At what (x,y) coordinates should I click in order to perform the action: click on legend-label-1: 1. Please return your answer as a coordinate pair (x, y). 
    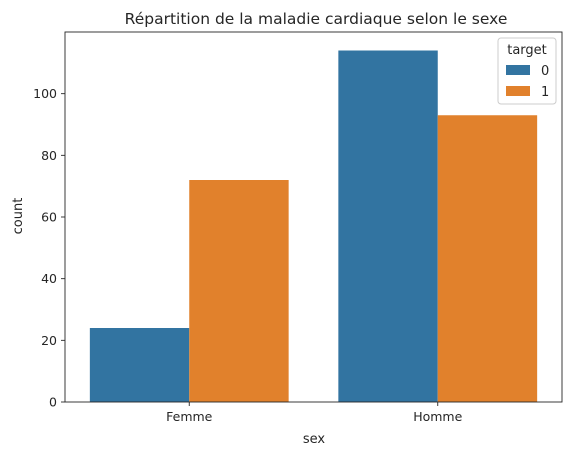
    Looking at the image, I should click on (545, 92).